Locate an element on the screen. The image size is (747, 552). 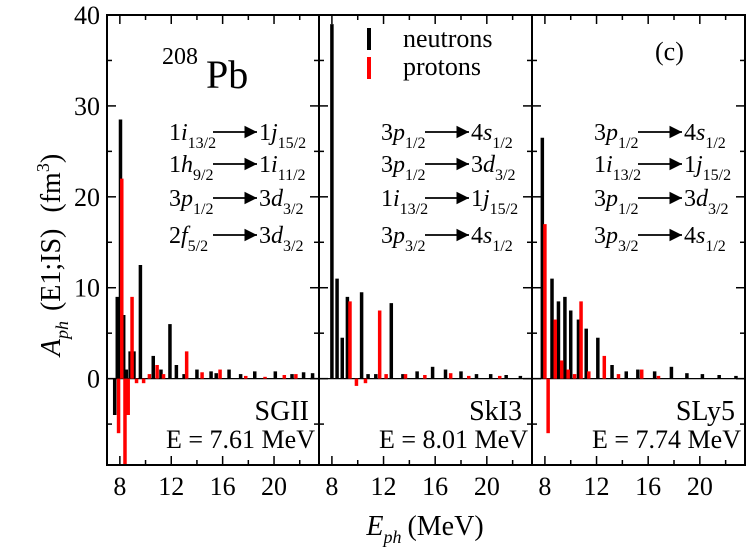
y-tick-label: 30 is located at coordinates (87, 106).